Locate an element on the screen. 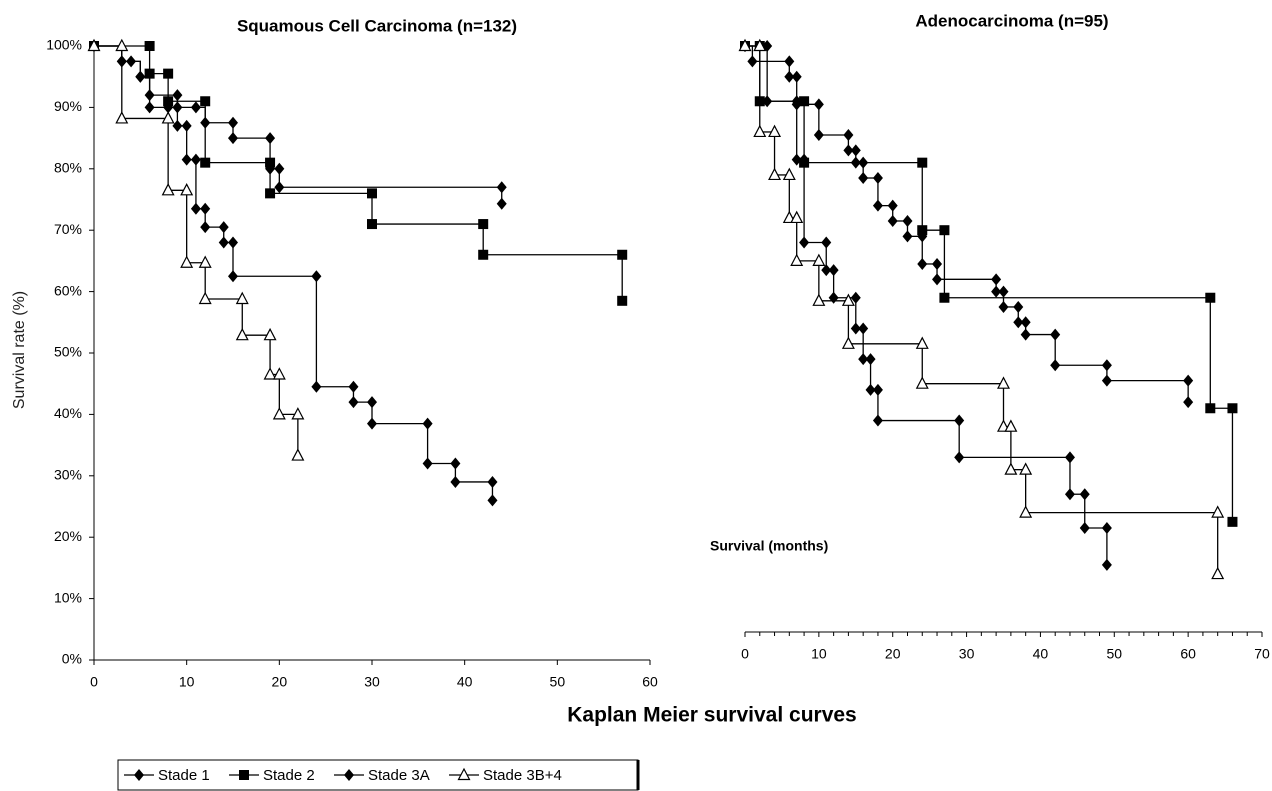  legend: Stade 1 Stade 2 Stade 3A Stade 3B+4 is located at coordinates (343, 775).